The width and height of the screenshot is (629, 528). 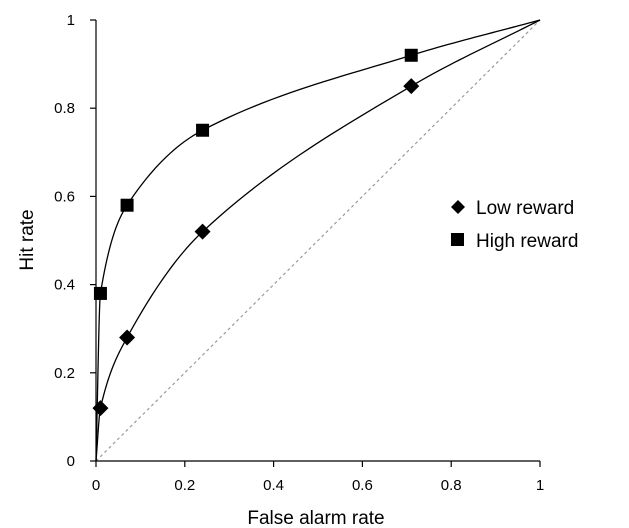 I want to click on y-tick-label: 0.2, so click(x=64, y=373).